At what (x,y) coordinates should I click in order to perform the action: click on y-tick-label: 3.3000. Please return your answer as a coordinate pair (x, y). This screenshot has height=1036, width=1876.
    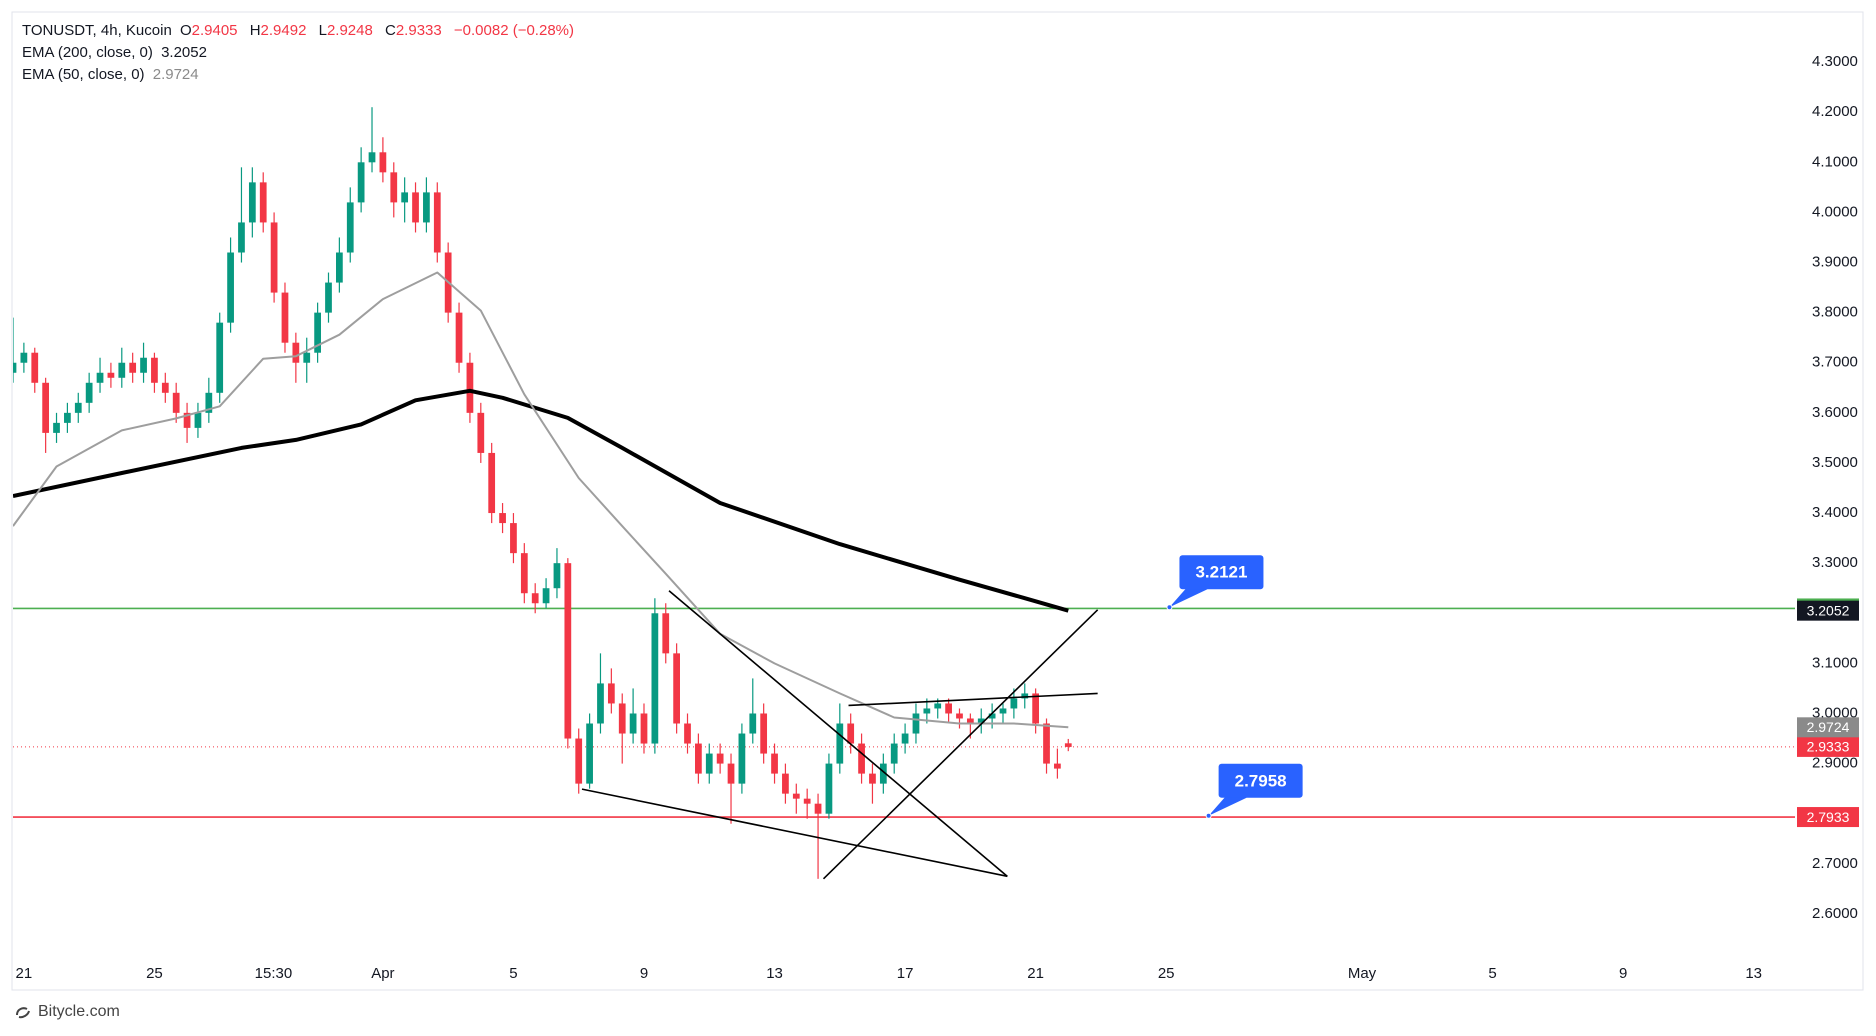
    Looking at the image, I should click on (1835, 562).